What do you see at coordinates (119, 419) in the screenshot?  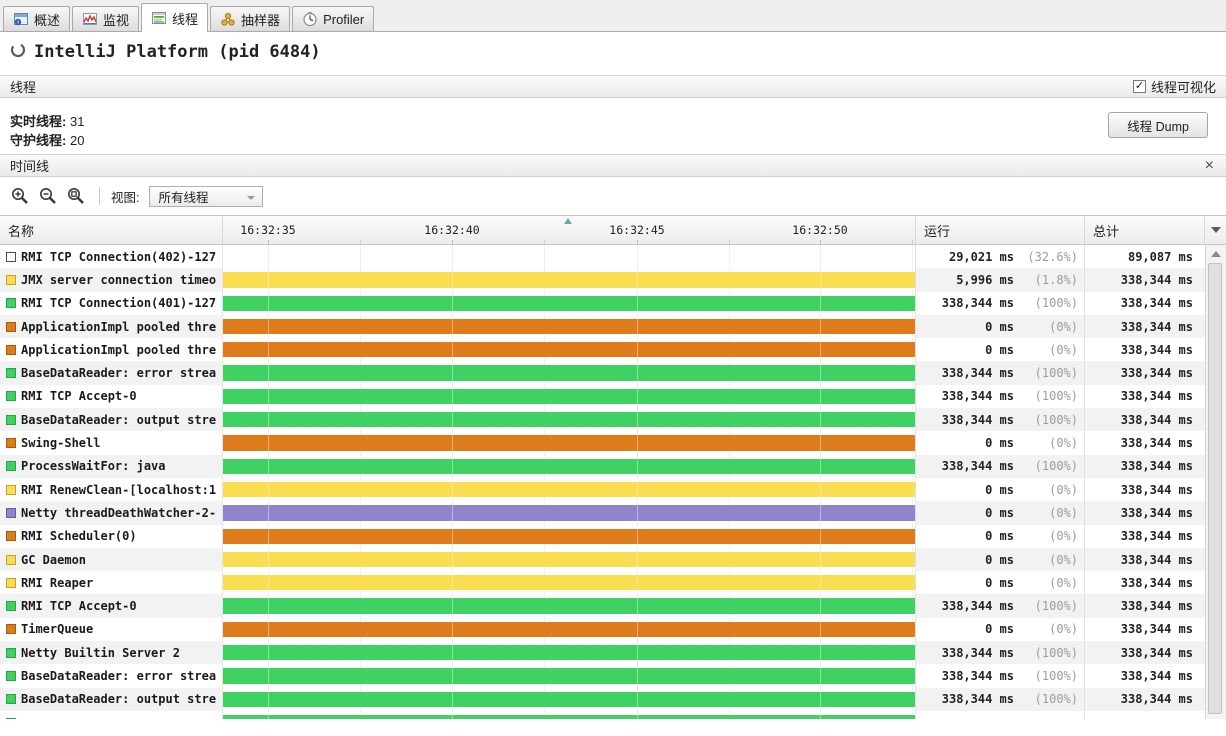 I see `thread-name: BaseDataReader: output stre` at bounding box center [119, 419].